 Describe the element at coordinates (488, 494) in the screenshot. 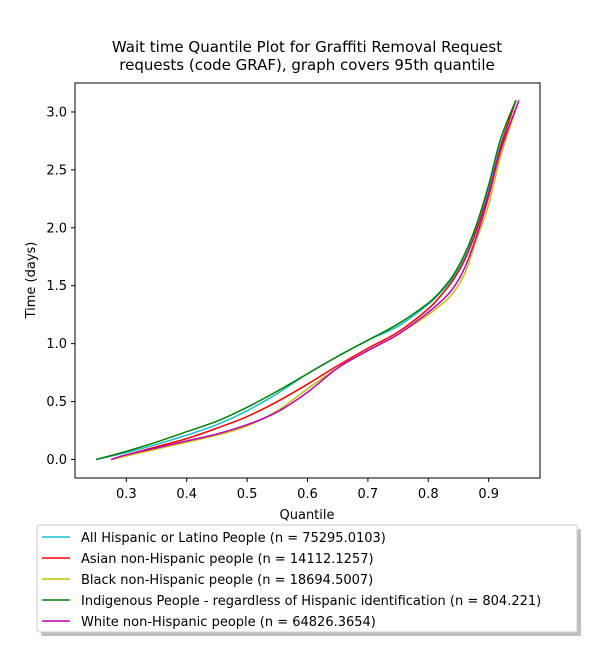

I see `x-tick-label: 0.9` at that location.